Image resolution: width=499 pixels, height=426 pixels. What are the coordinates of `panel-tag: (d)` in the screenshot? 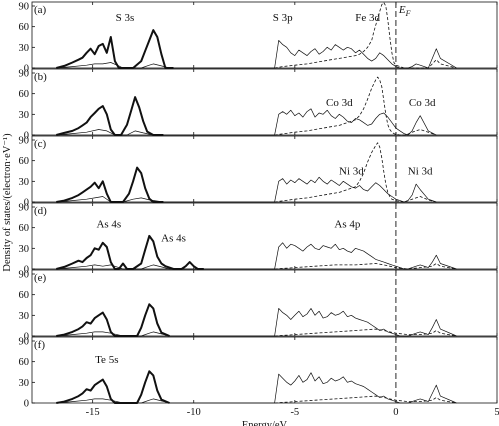 It's located at (40, 211).